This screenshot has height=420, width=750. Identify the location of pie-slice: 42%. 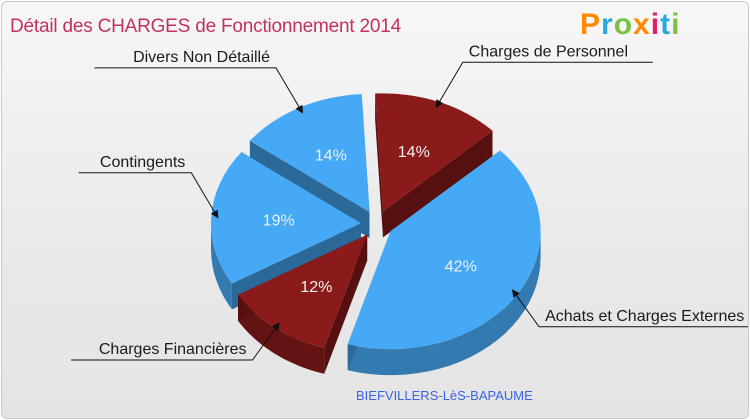
(444, 263).